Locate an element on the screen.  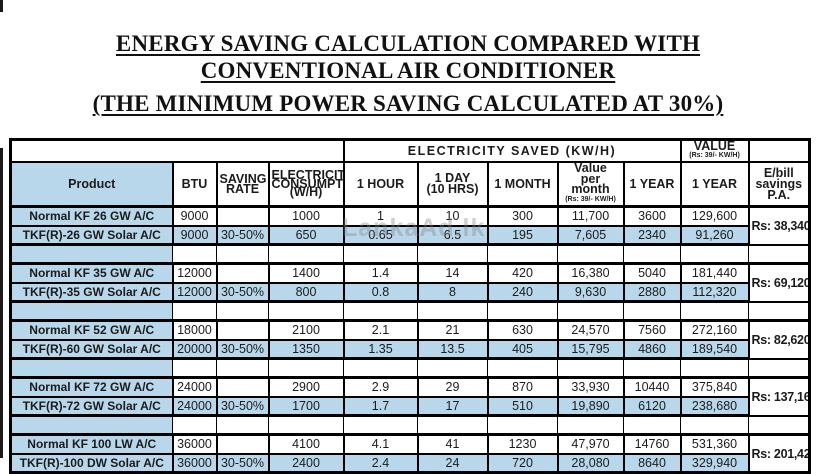
solar-consumption-cell: 1350 is located at coordinates (306, 349).